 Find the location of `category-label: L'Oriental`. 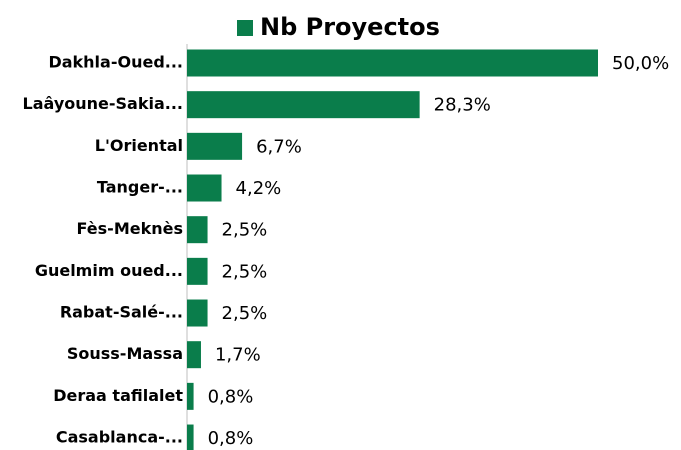

category-label: L'Oriental is located at coordinates (139, 145).